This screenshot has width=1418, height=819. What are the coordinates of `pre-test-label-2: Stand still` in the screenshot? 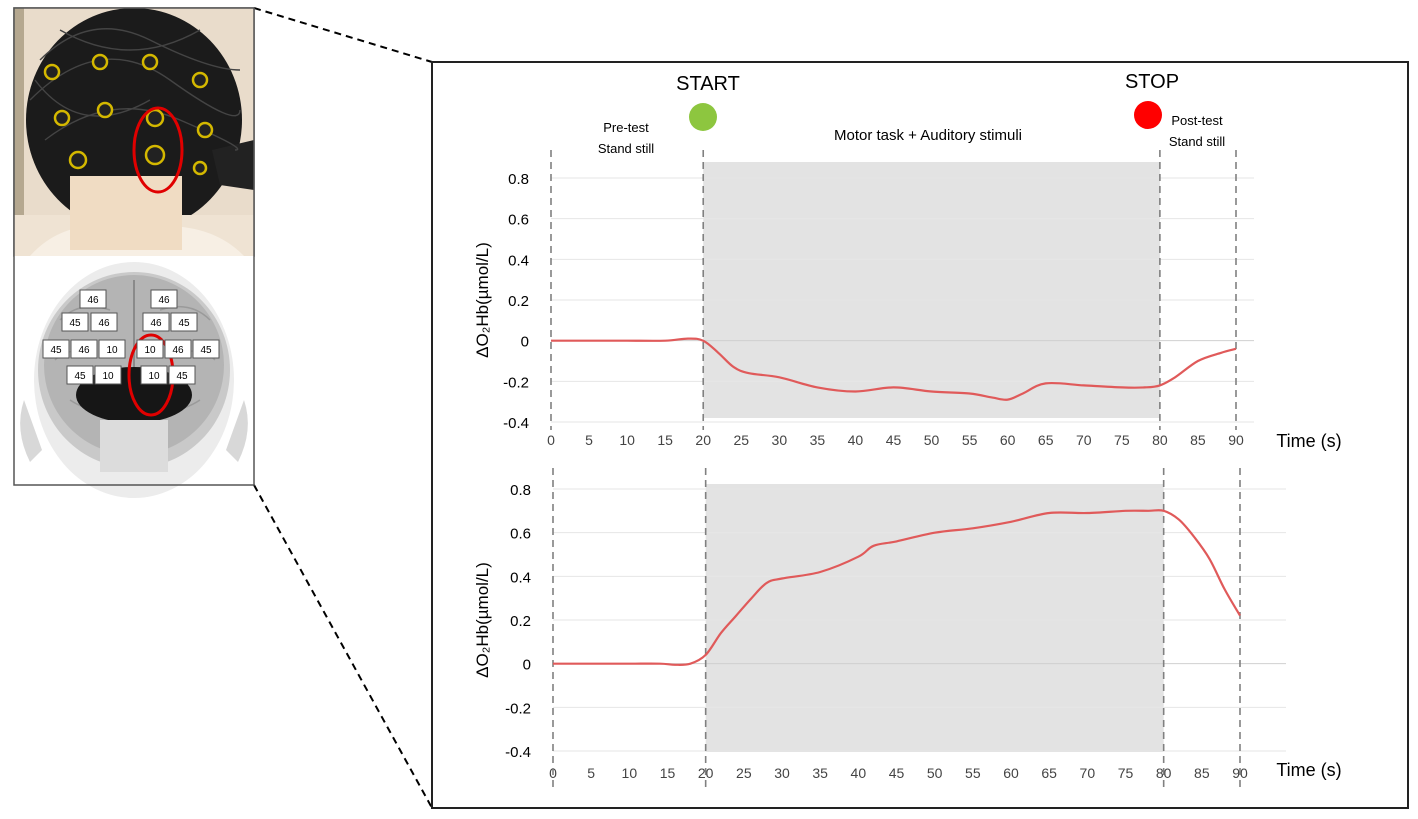 It's located at (626, 148).